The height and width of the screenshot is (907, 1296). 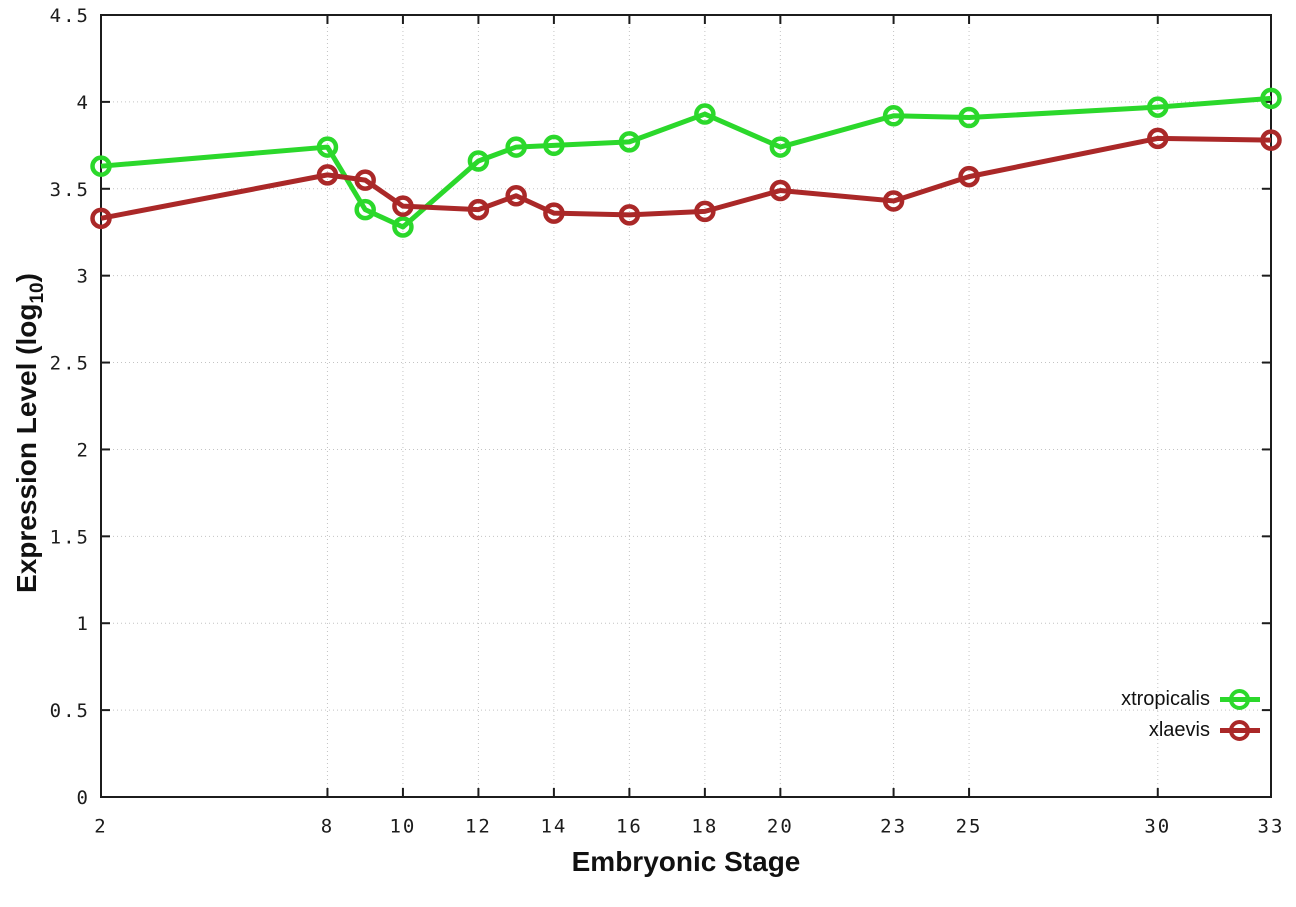 What do you see at coordinates (780, 827) in the screenshot?
I see `x-tick-label: 20` at bounding box center [780, 827].